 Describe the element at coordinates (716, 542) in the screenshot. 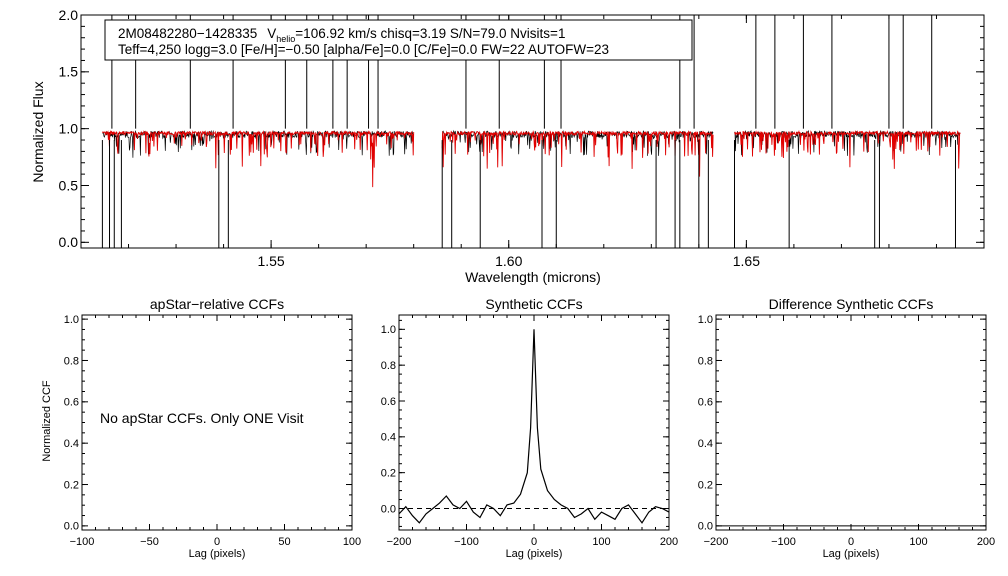

I see `difference-ccf-xtick-label-0: −200` at that location.